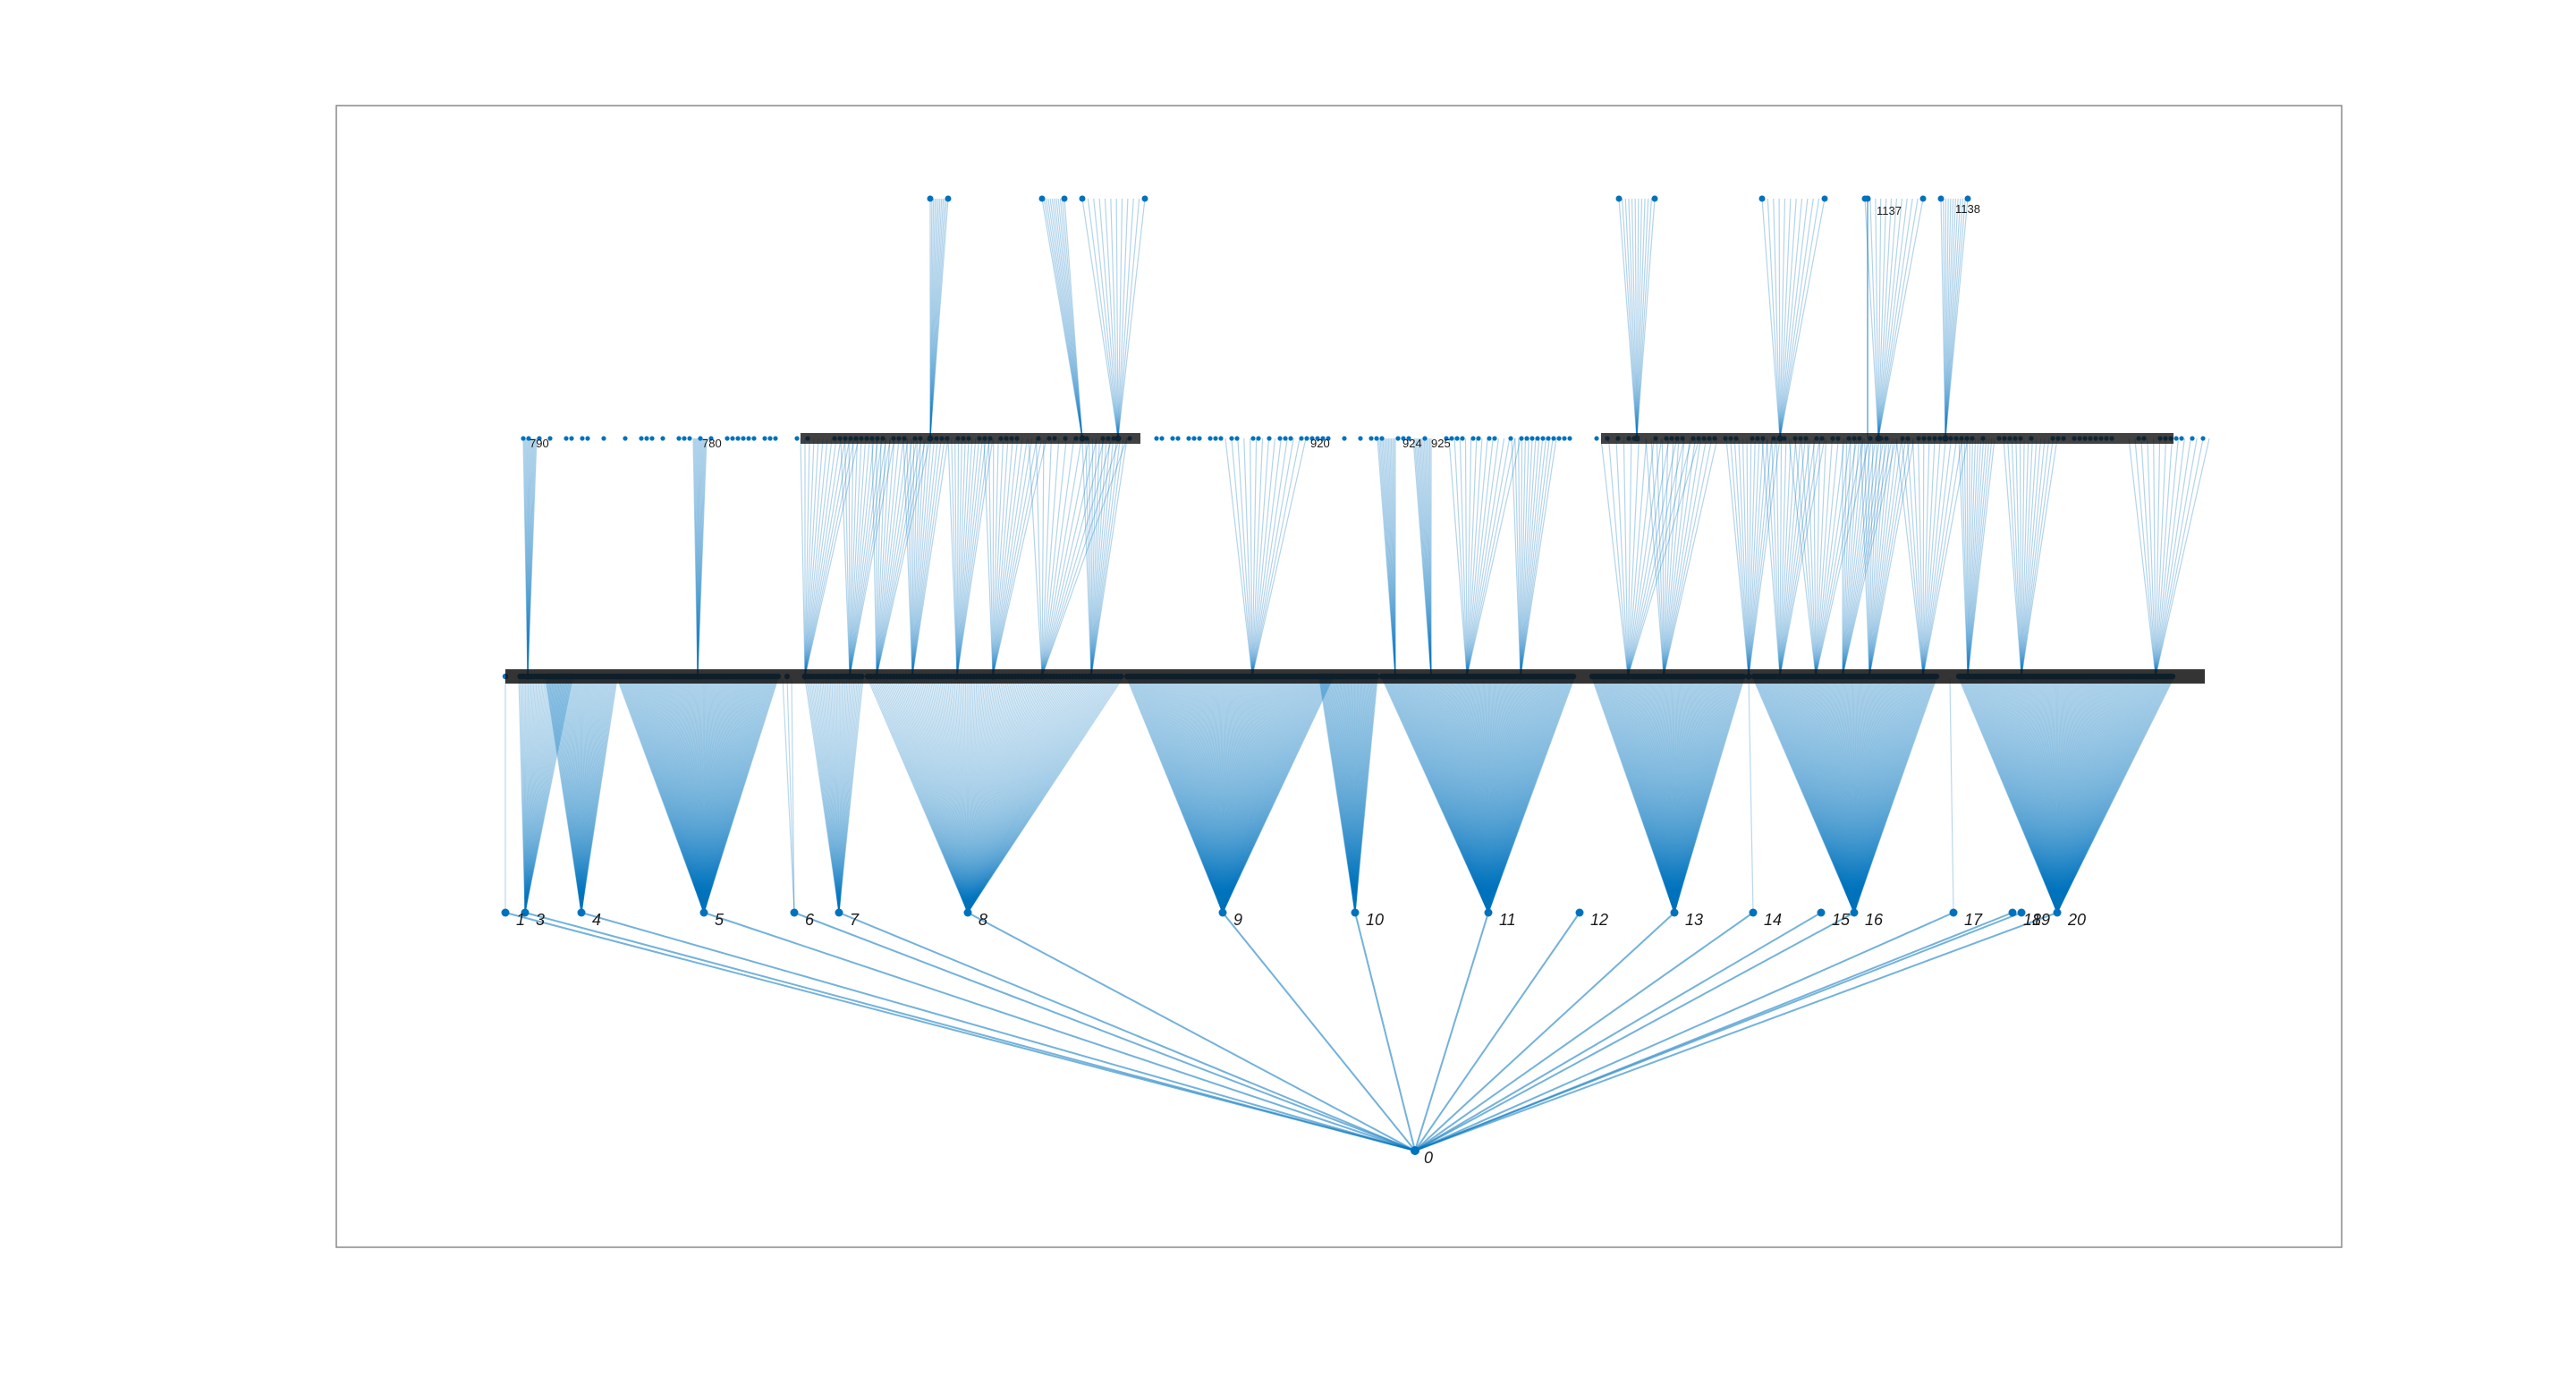  I want to click on level1-label-11: 11, so click(1507, 920).